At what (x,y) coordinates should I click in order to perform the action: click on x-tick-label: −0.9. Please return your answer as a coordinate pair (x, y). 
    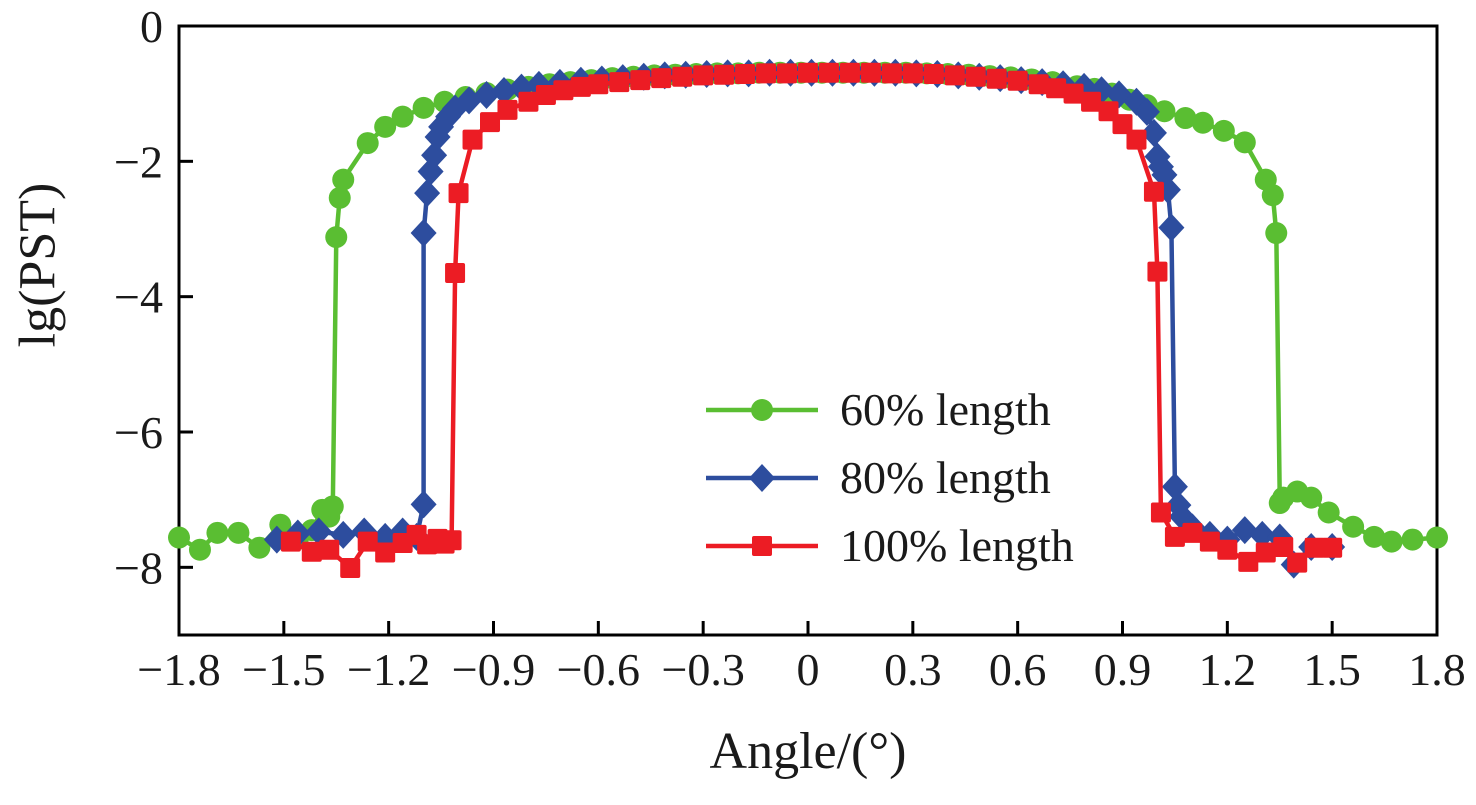
    Looking at the image, I should click on (493, 669).